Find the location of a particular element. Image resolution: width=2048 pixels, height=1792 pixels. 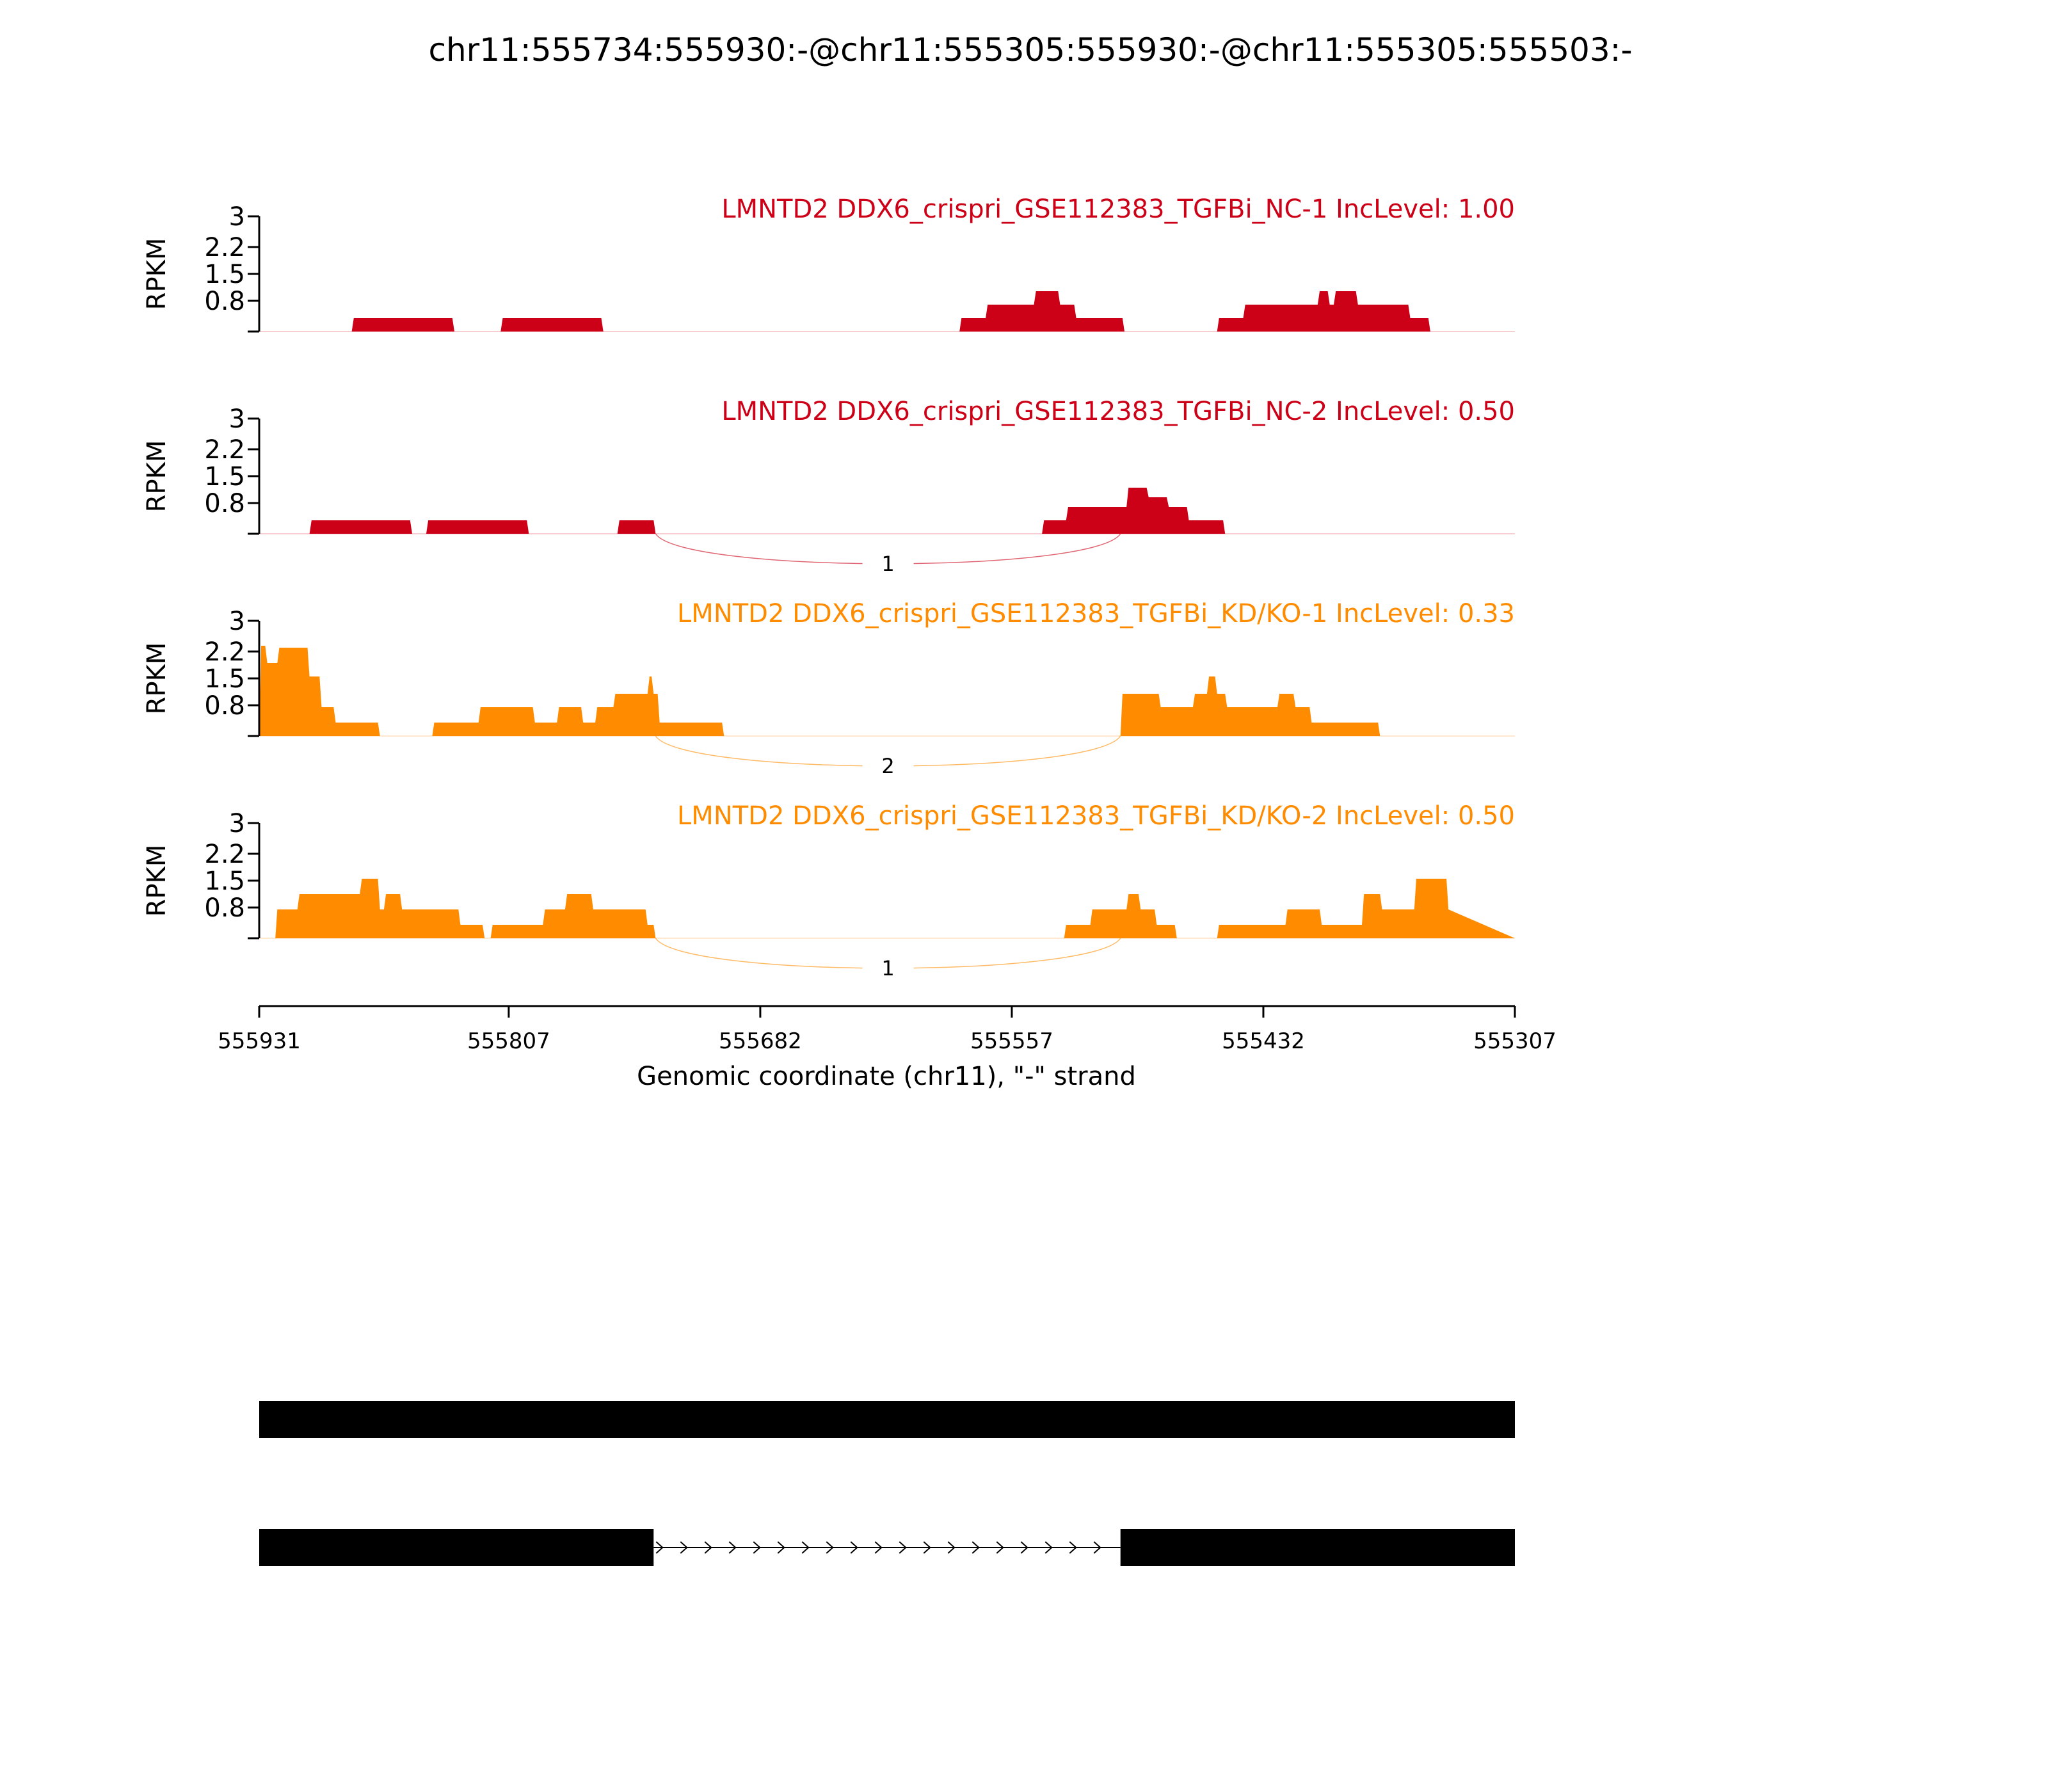

x-tick-label: 555807 is located at coordinates (508, 1041).